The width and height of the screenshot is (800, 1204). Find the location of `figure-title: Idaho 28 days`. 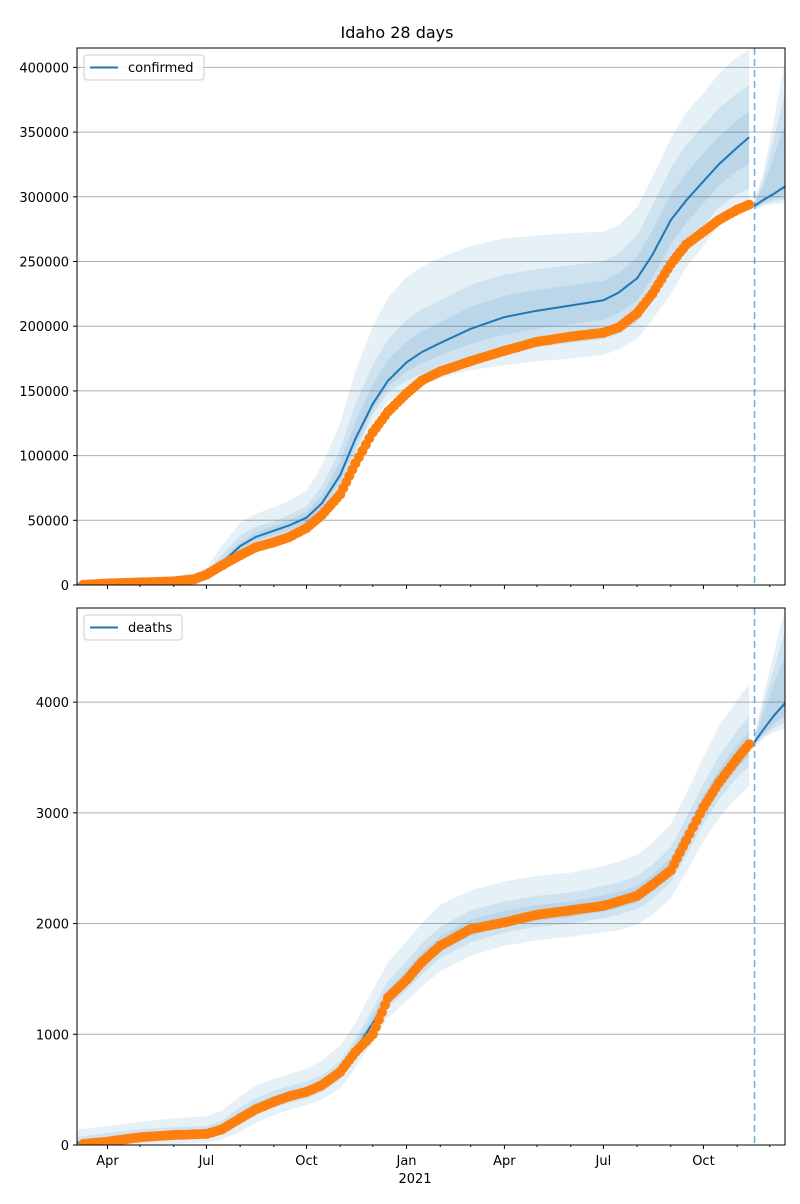

figure-title: Idaho 28 days is located at coordinates (397, 32).